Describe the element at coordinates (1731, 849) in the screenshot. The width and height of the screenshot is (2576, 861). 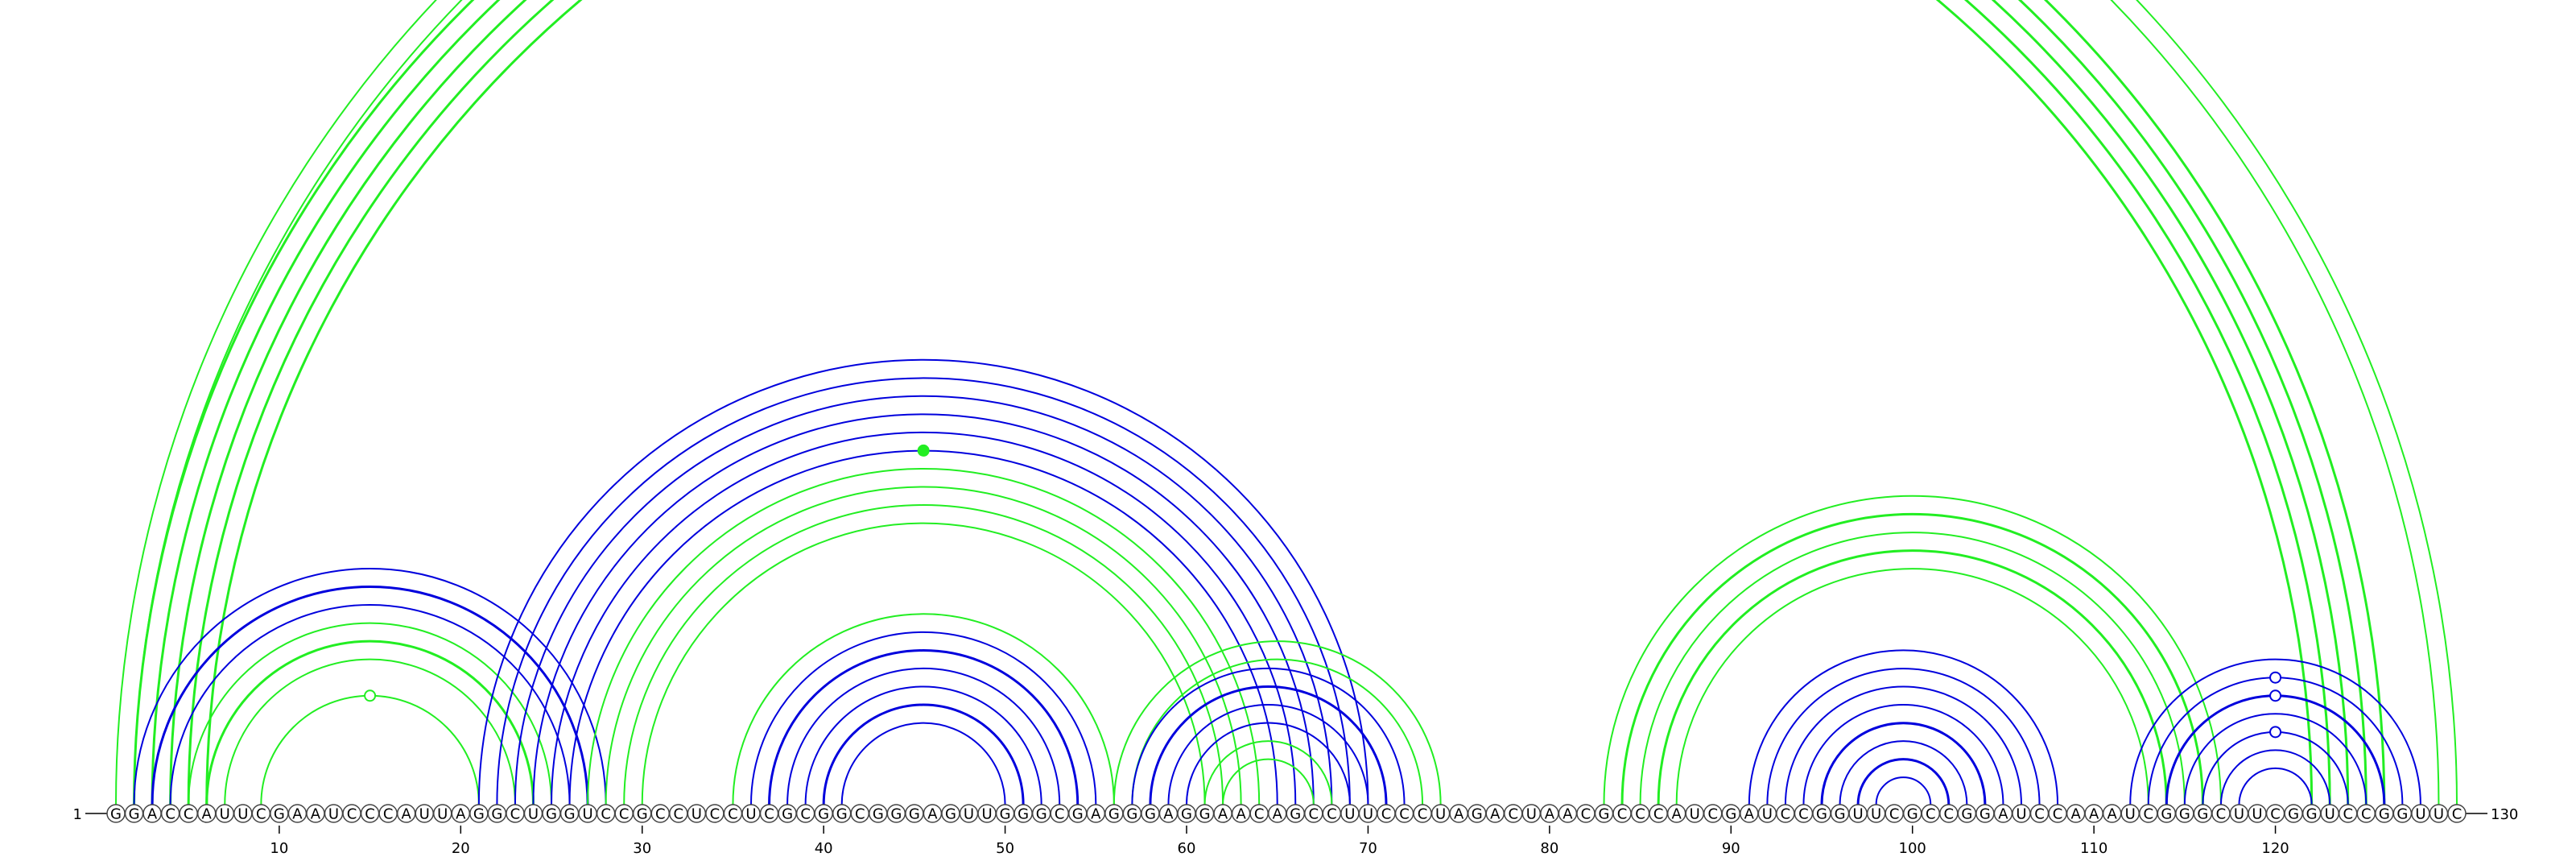
I see `tick-label: 90` at that location.